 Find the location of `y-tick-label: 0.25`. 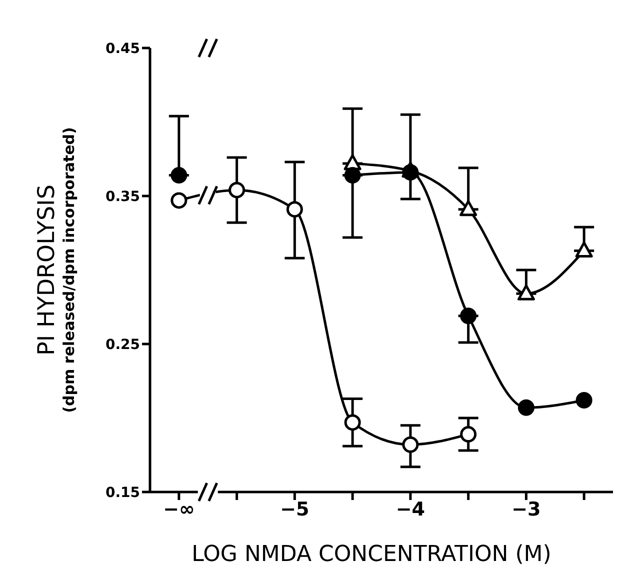

y-tick-label: 0.25 is located at coordinates (122, 344).